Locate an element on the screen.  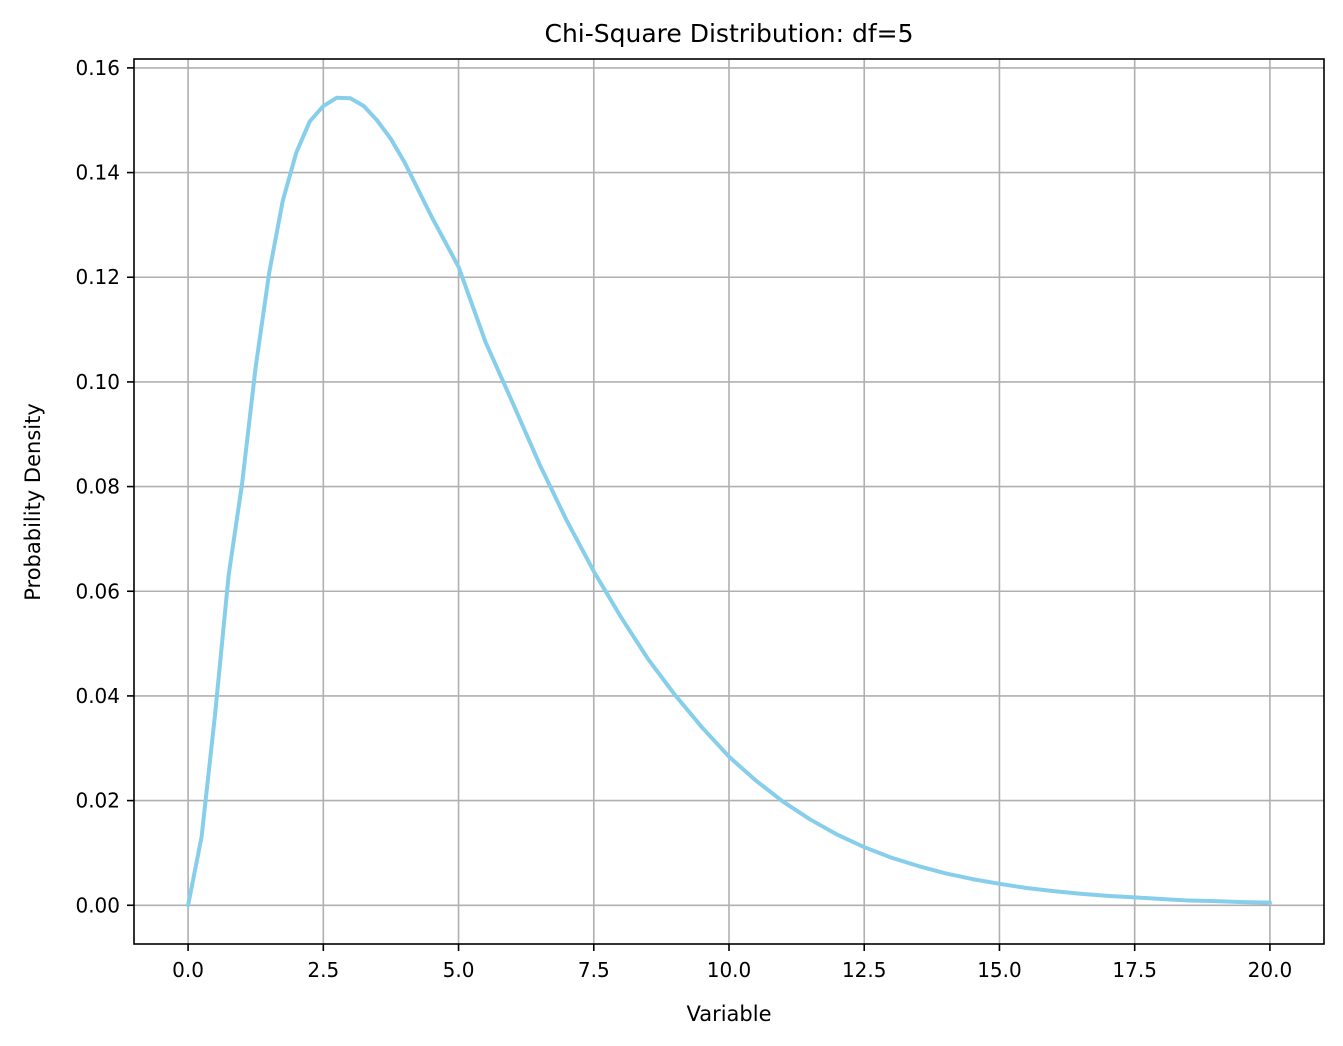
x-tick-label: 20.0 is located at coordinates (1270, 970).